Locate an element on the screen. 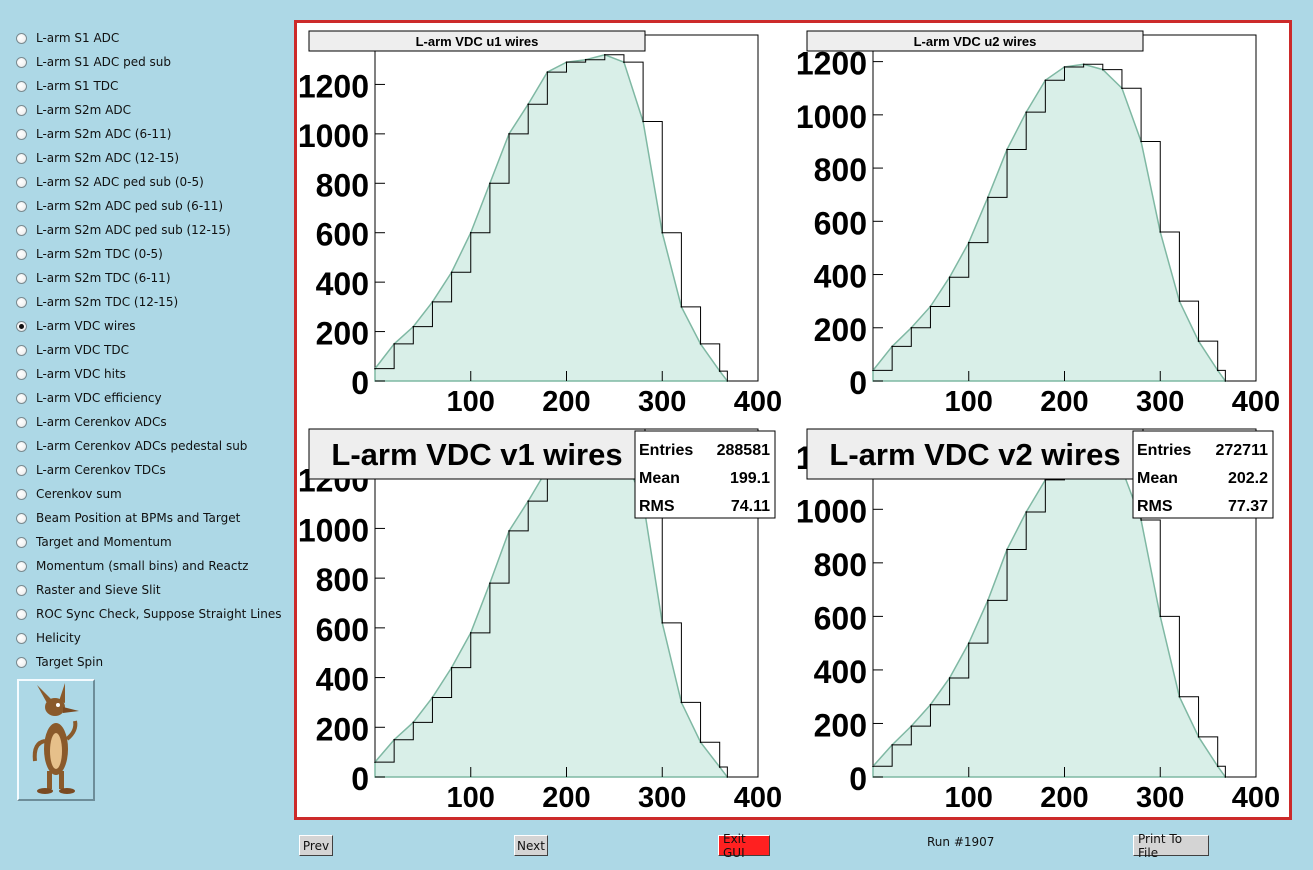 The height and width of the screenshot is (870, 1313). menu-radio-item: Helicity is located at coordinates (48, 638).